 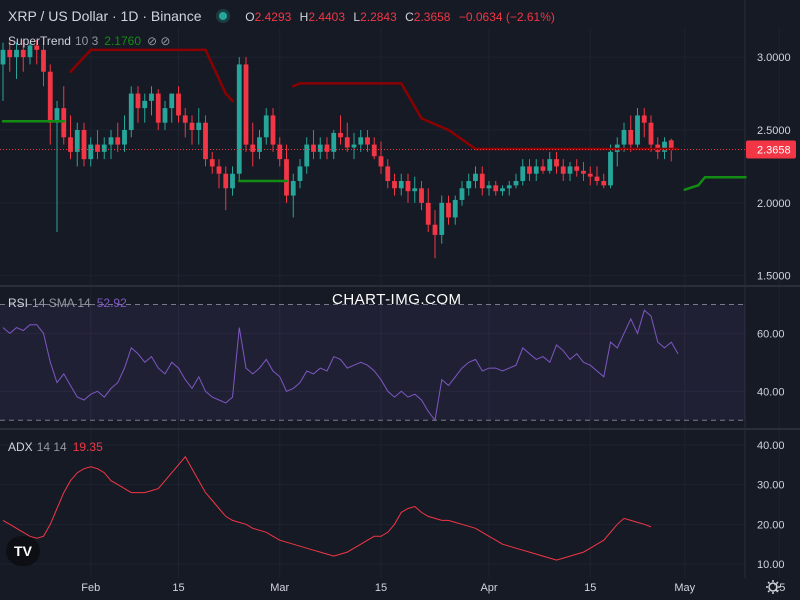 What do you see at coordinates (771, 565) in the screenshot?
I see `adx-tick-label: 10.00` at bounding box center [771, 565].